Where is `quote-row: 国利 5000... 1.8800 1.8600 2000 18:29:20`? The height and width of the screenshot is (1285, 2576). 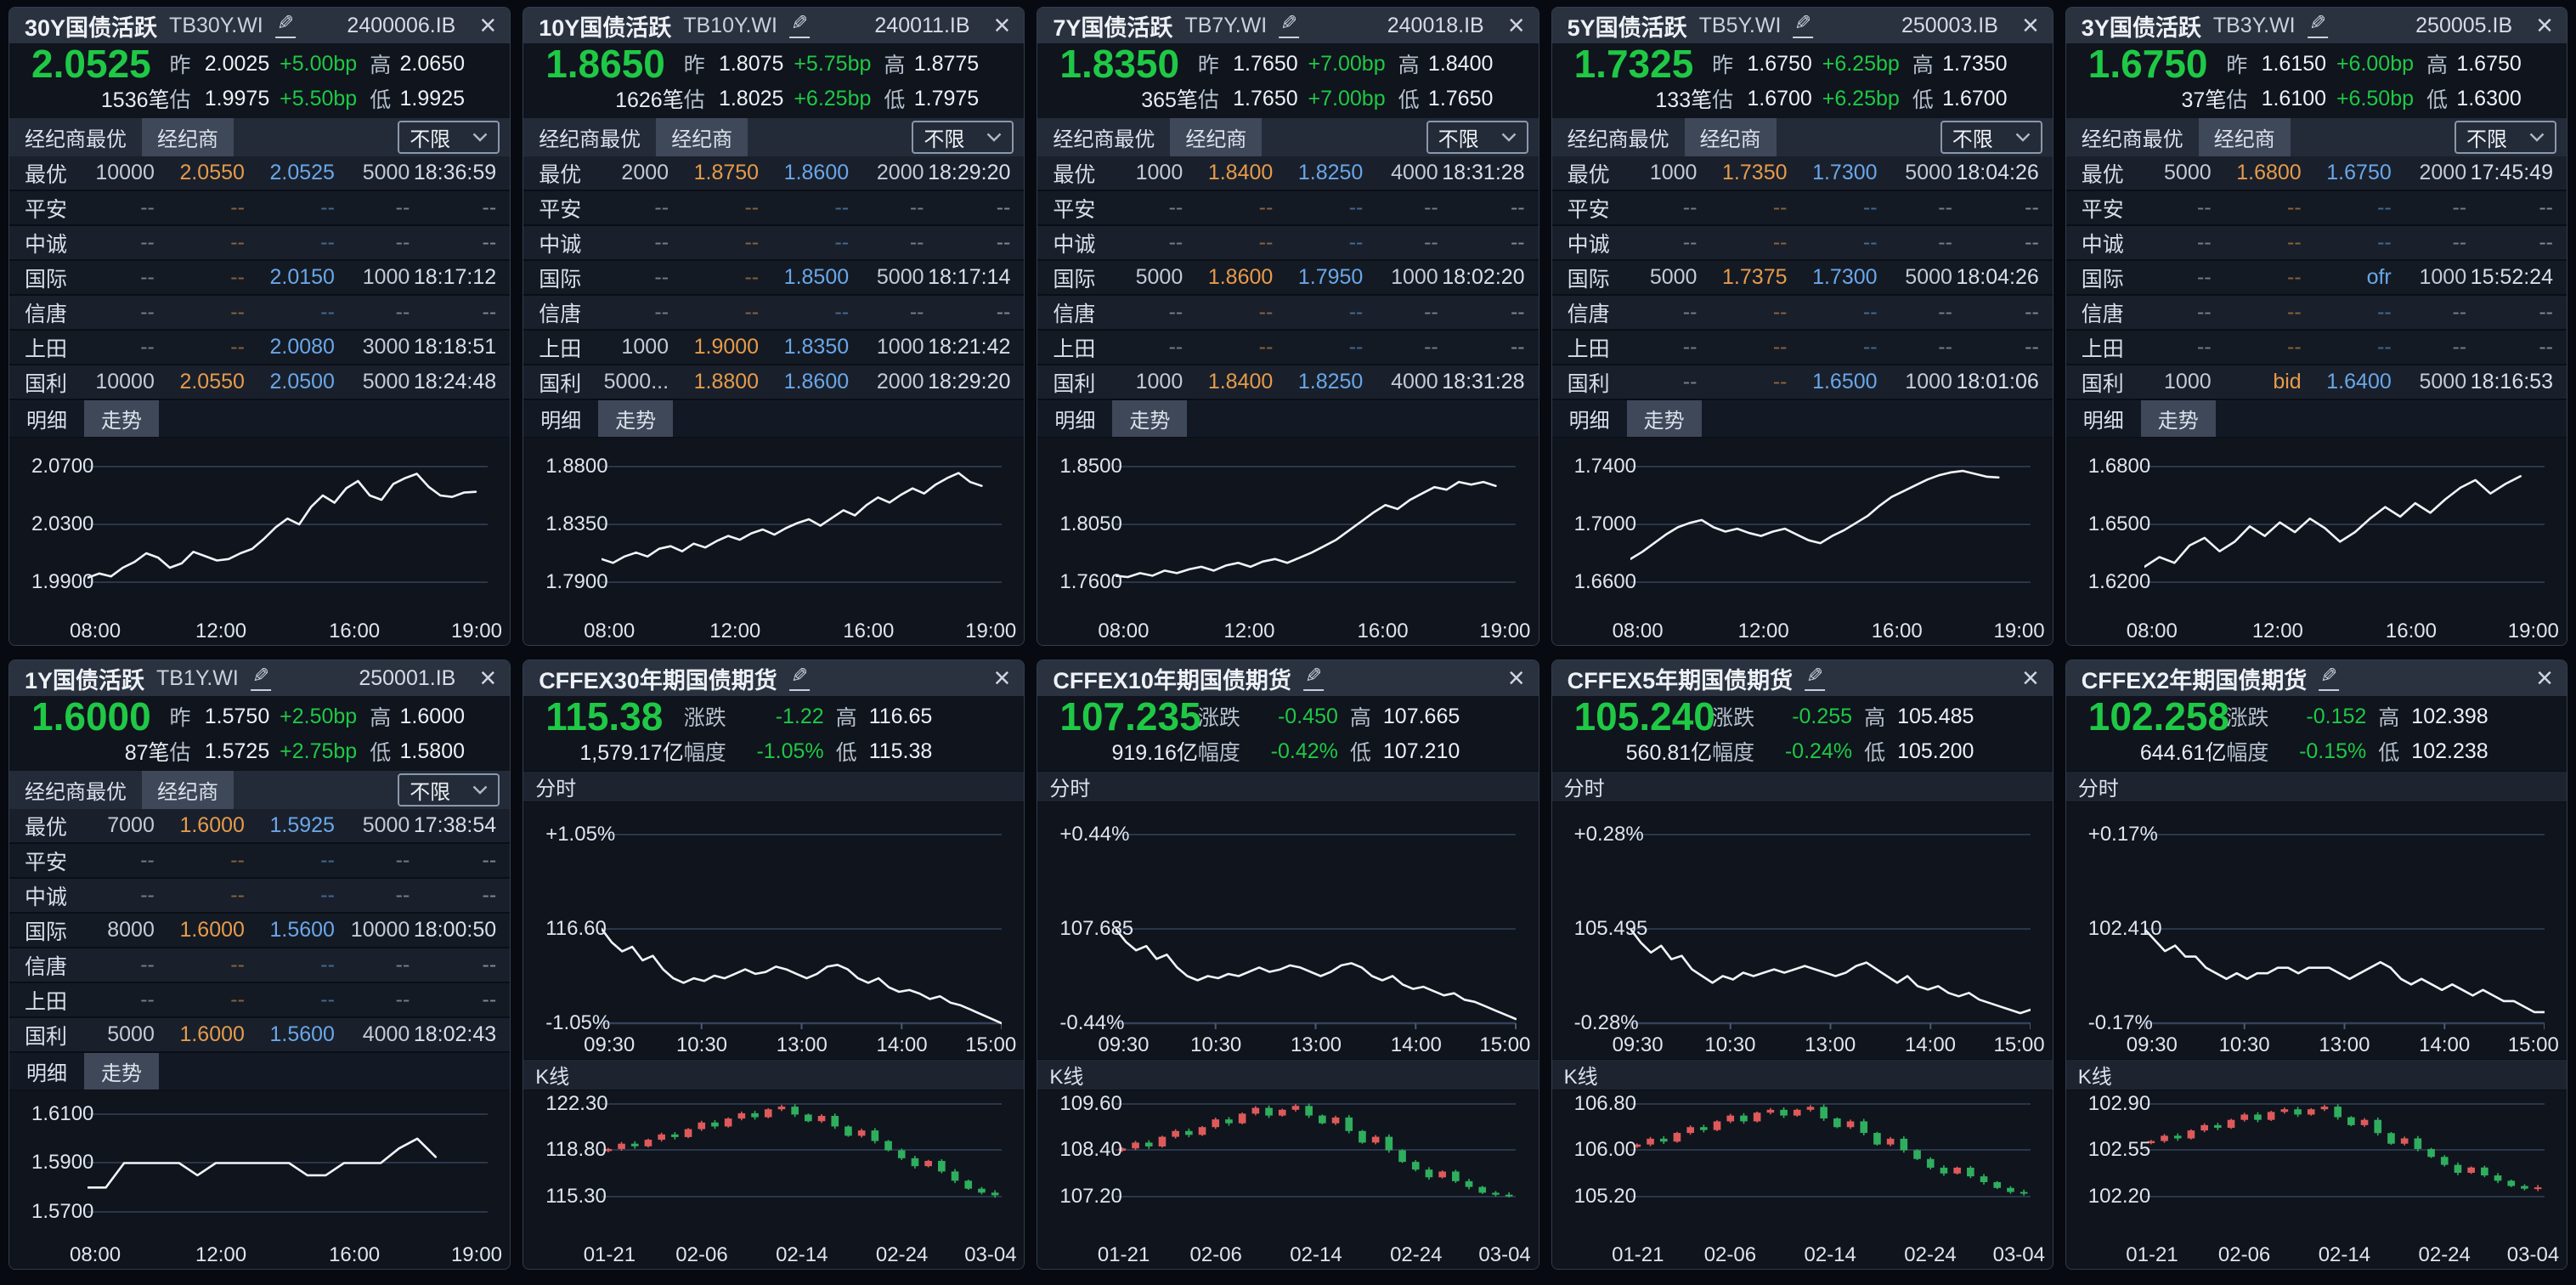 quote-row: 国利 5000... 1.8800 1.8600 2000 18:29:20 is located at coordinates (774, 382).